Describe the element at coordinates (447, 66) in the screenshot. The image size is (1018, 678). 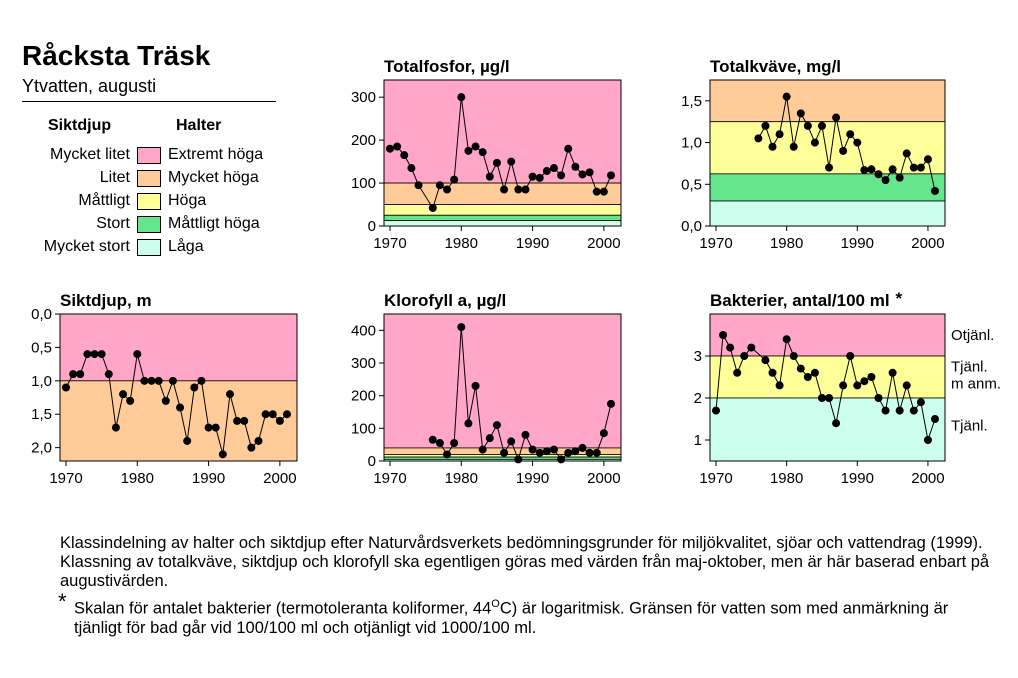
I see `chart-title: Totalfosfor, µg/l` at that location.